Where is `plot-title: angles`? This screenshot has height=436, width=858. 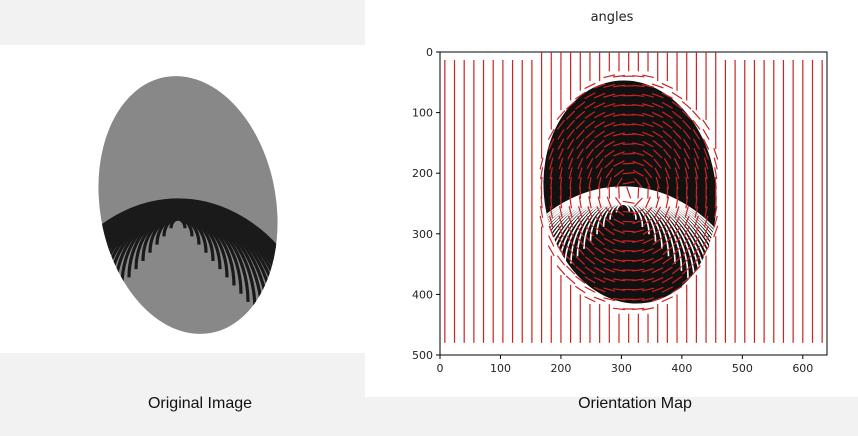
plot-title: angles is located at coordinates (612, 17).